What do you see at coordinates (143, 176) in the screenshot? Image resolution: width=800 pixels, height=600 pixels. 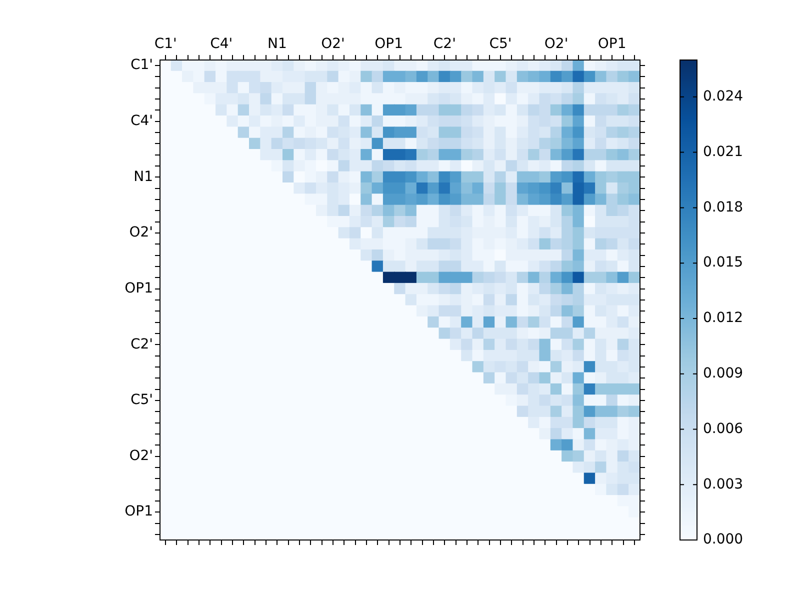 I see `y-tick-label: N1` at bounding box center [143, 176].